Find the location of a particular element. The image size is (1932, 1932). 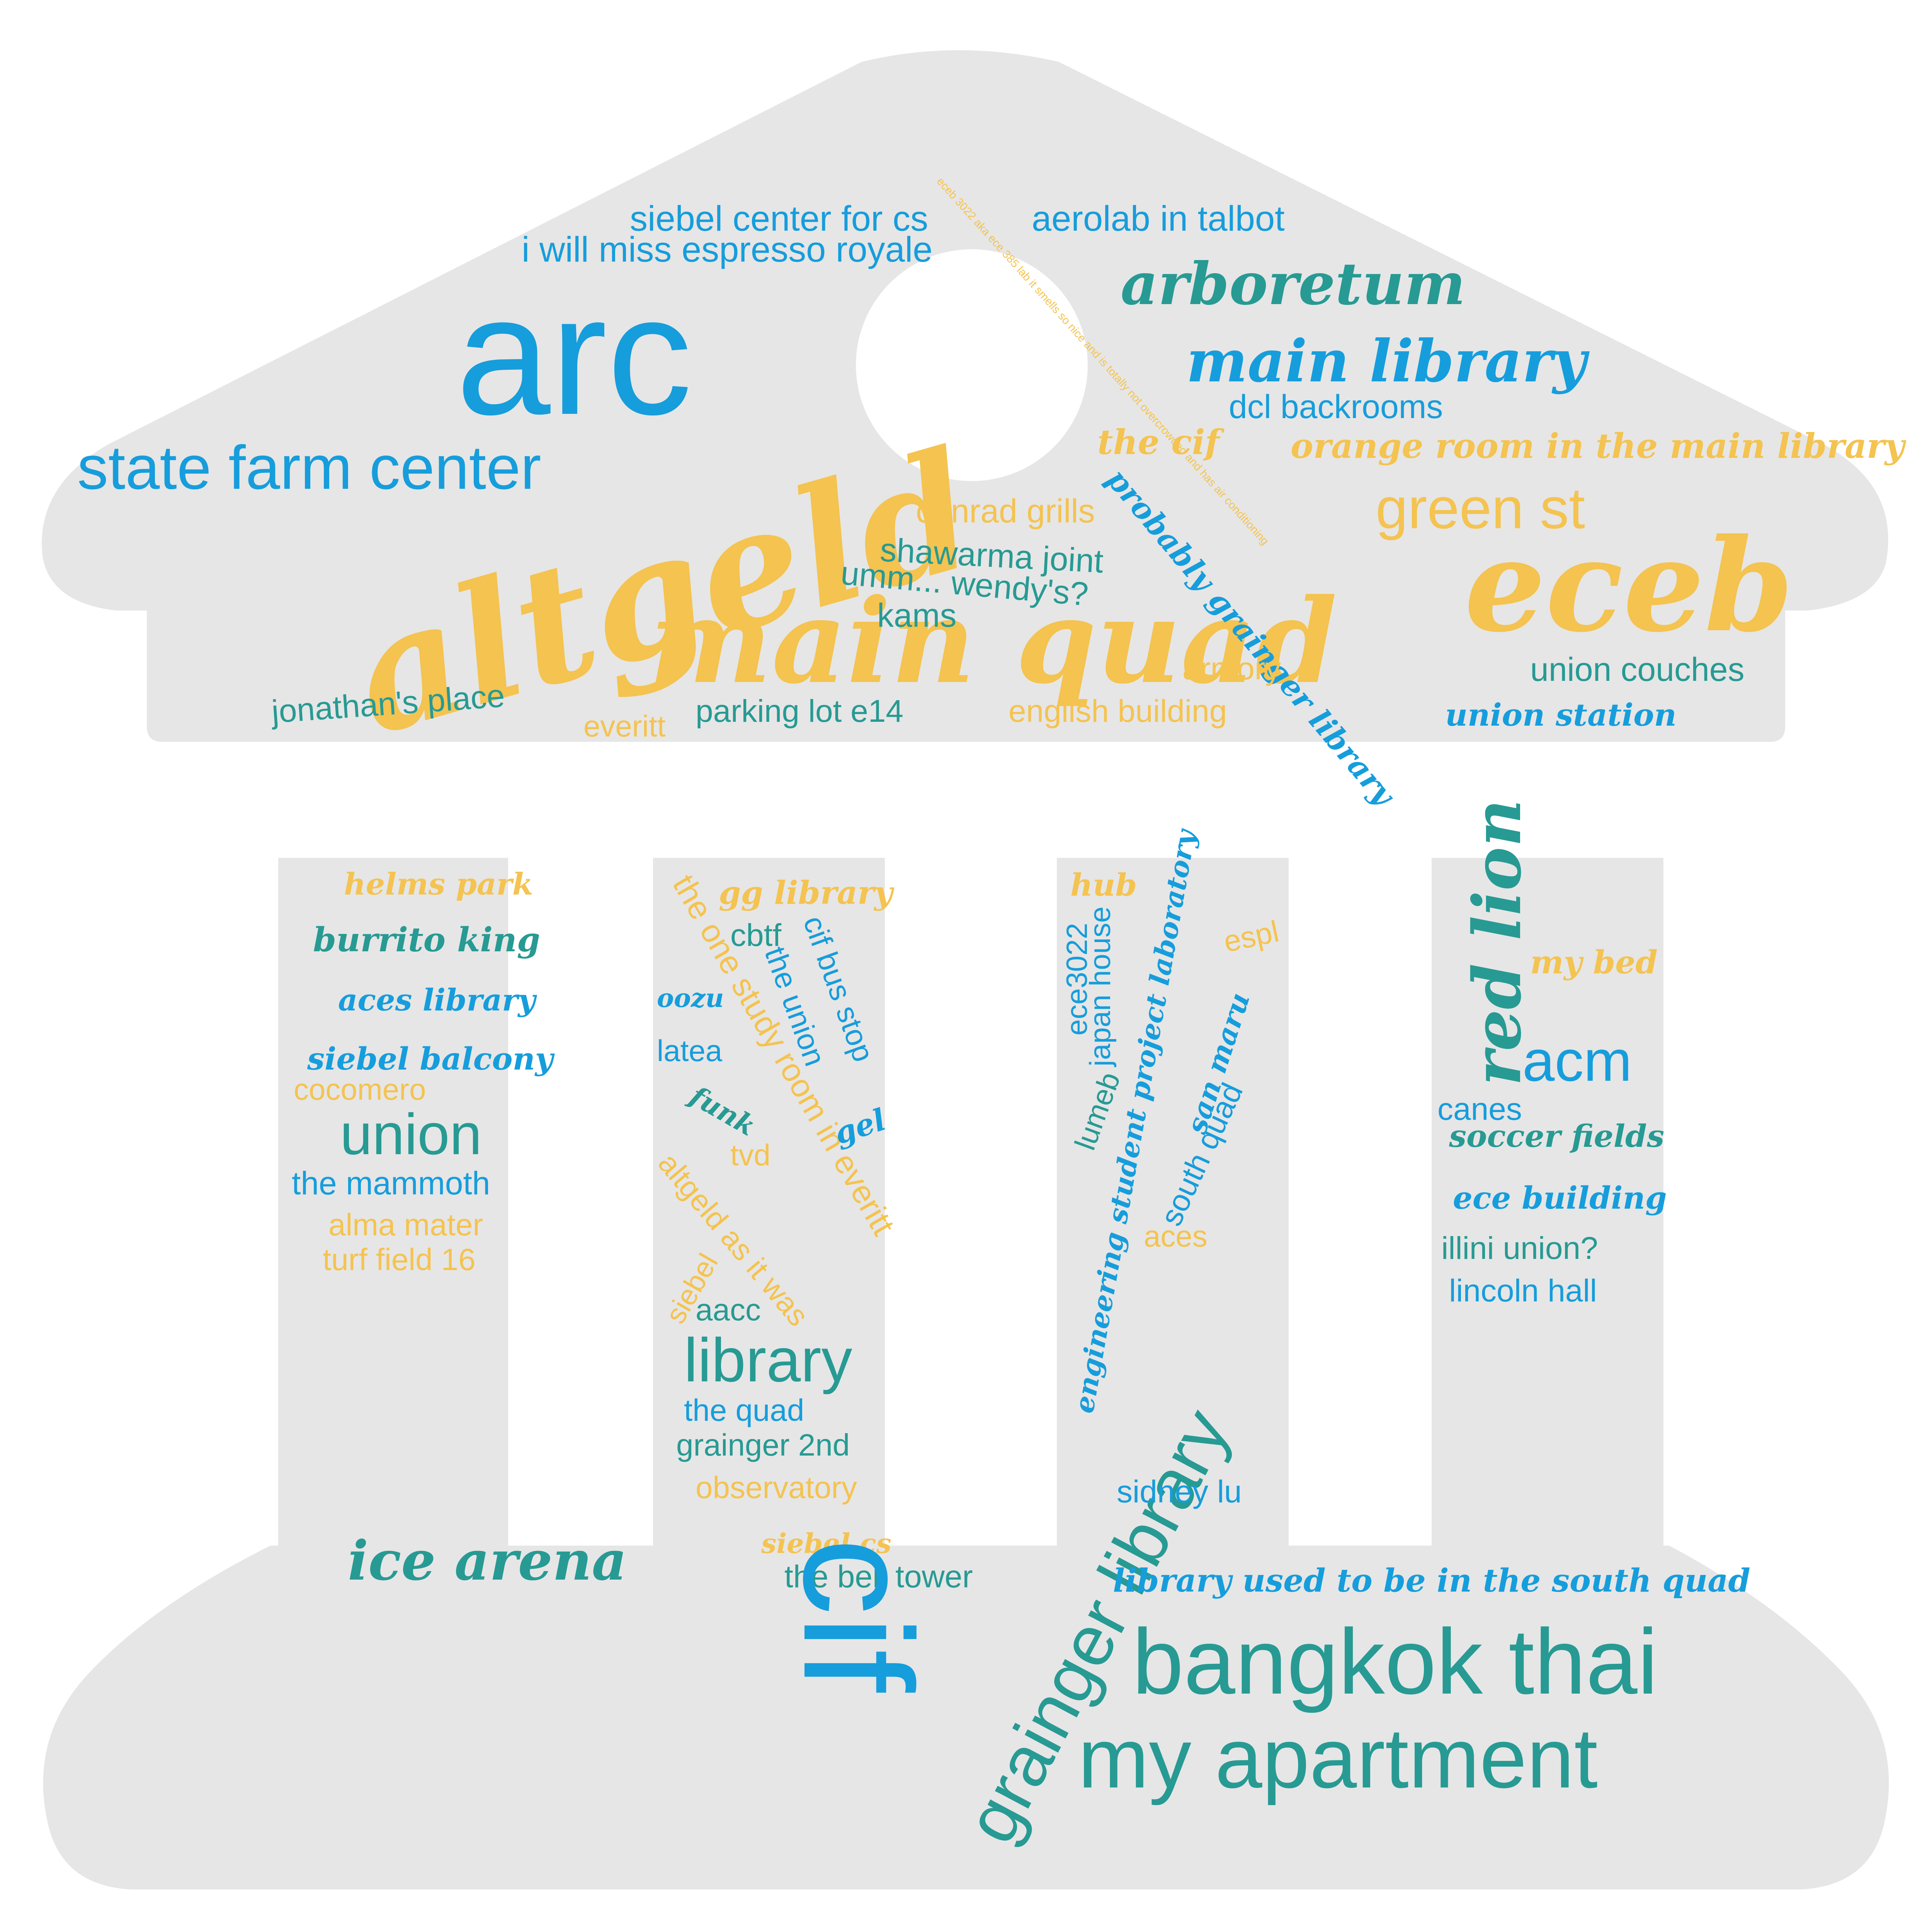

word-cocomero: cocomero is located at coordinates (360, 1089).